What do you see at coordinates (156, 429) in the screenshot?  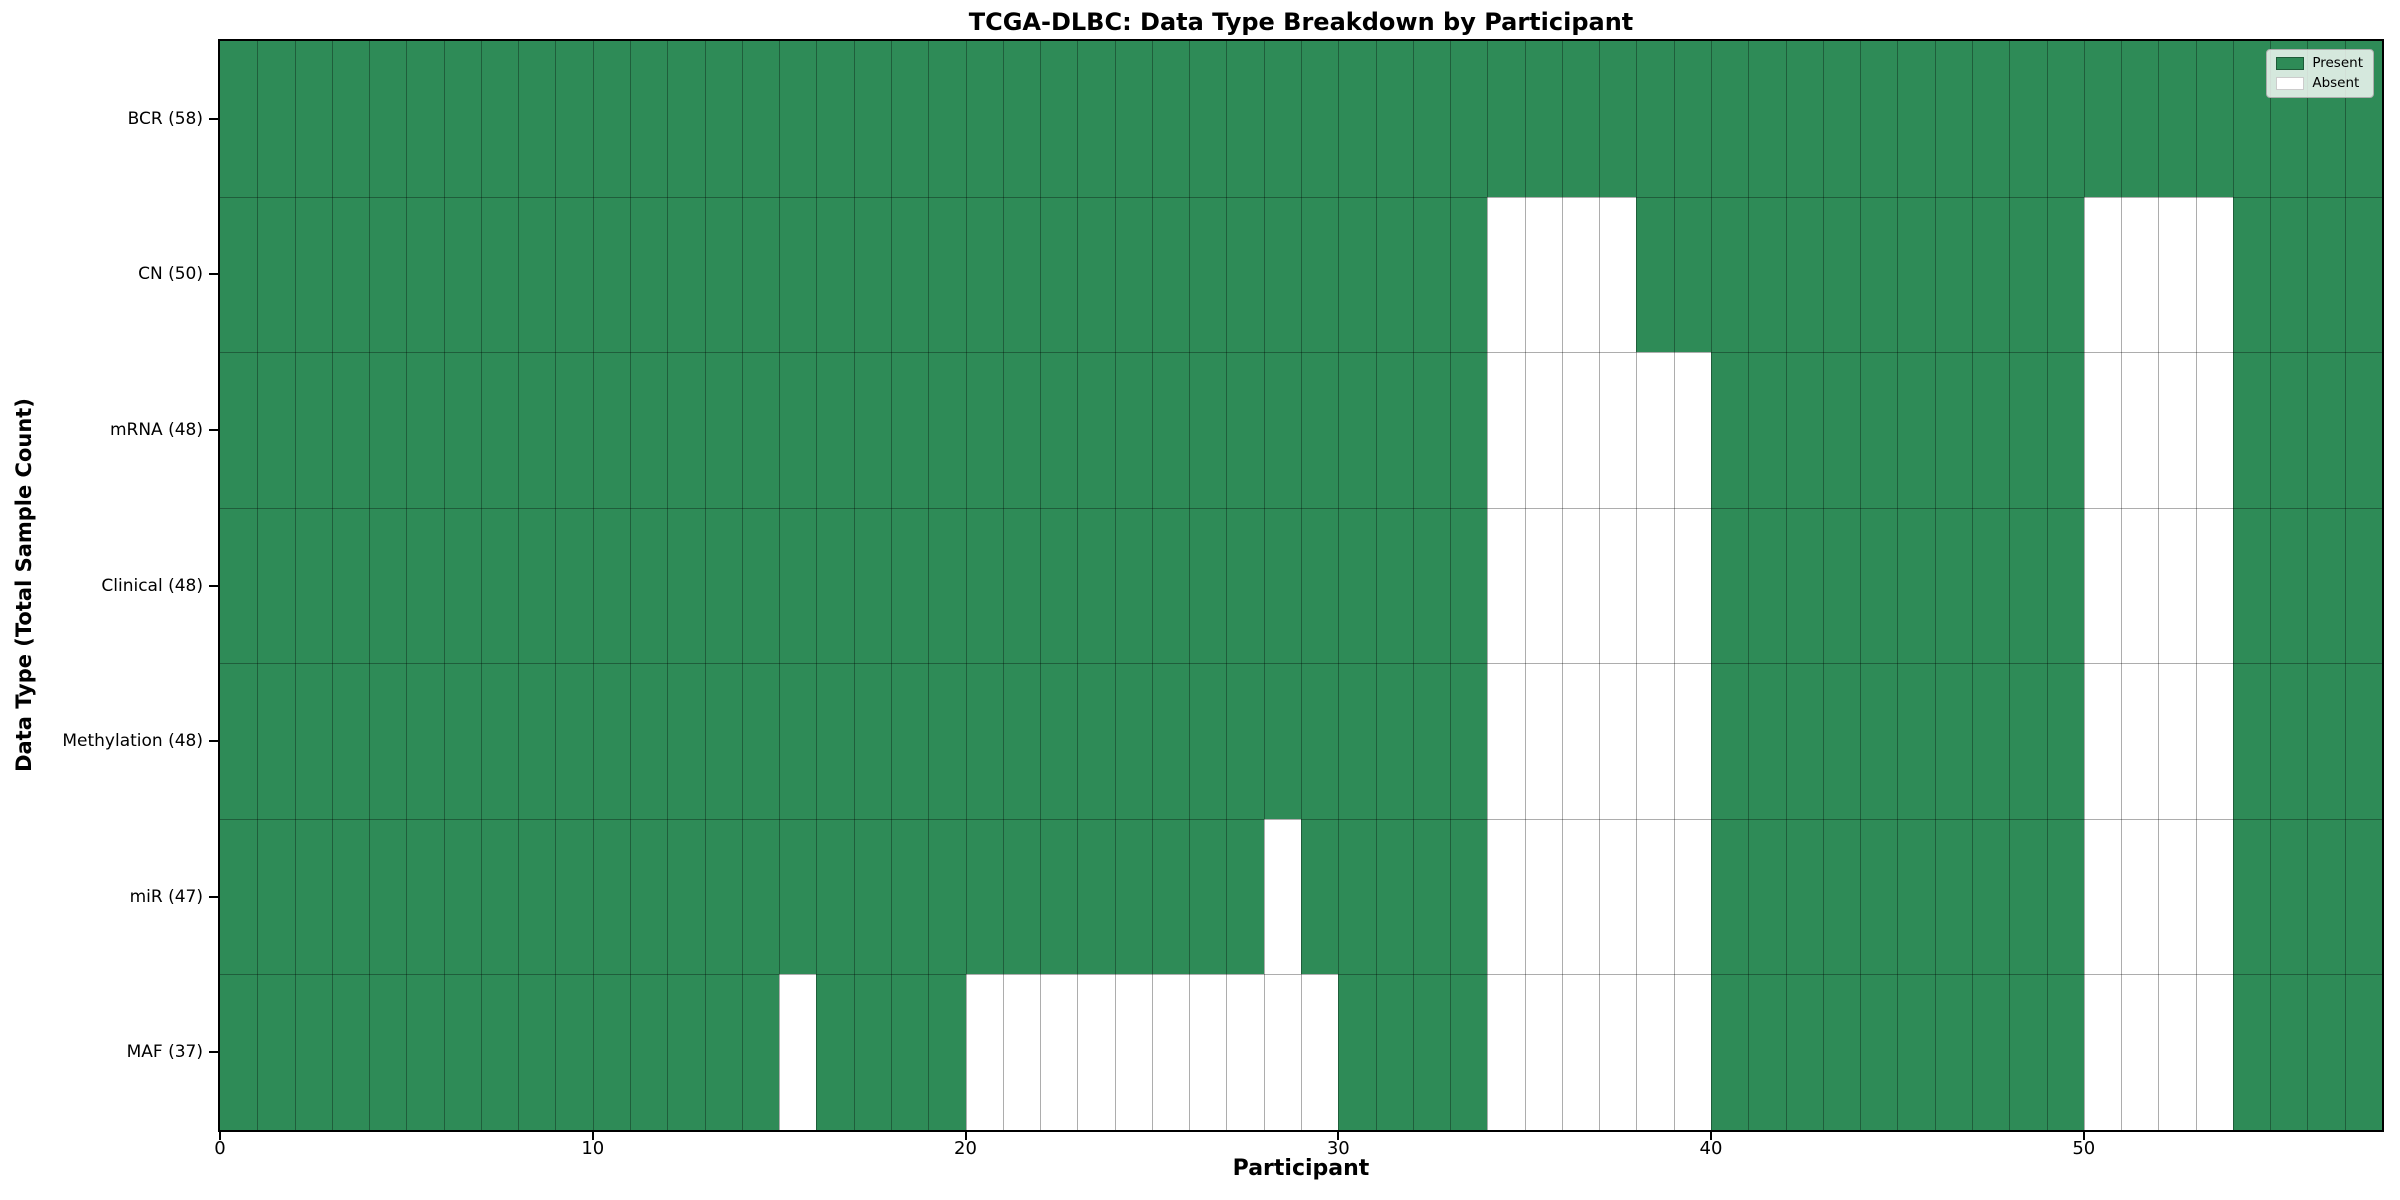 I see `y-tick-label-mRNA: mRNA (48)` at bounding box center [156, 429].